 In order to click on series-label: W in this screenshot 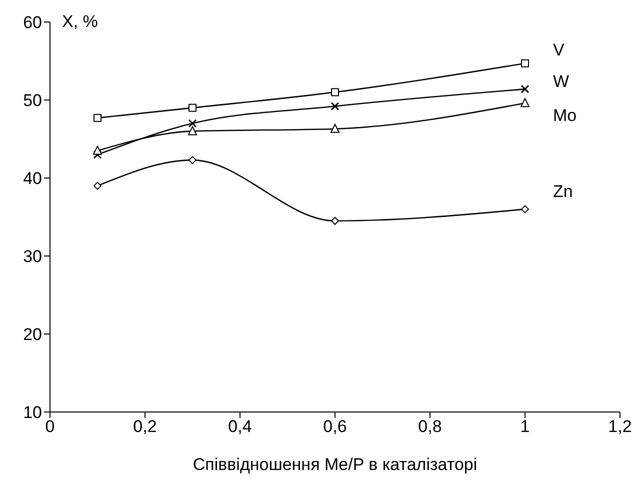, I will do `click(561, 82)`.